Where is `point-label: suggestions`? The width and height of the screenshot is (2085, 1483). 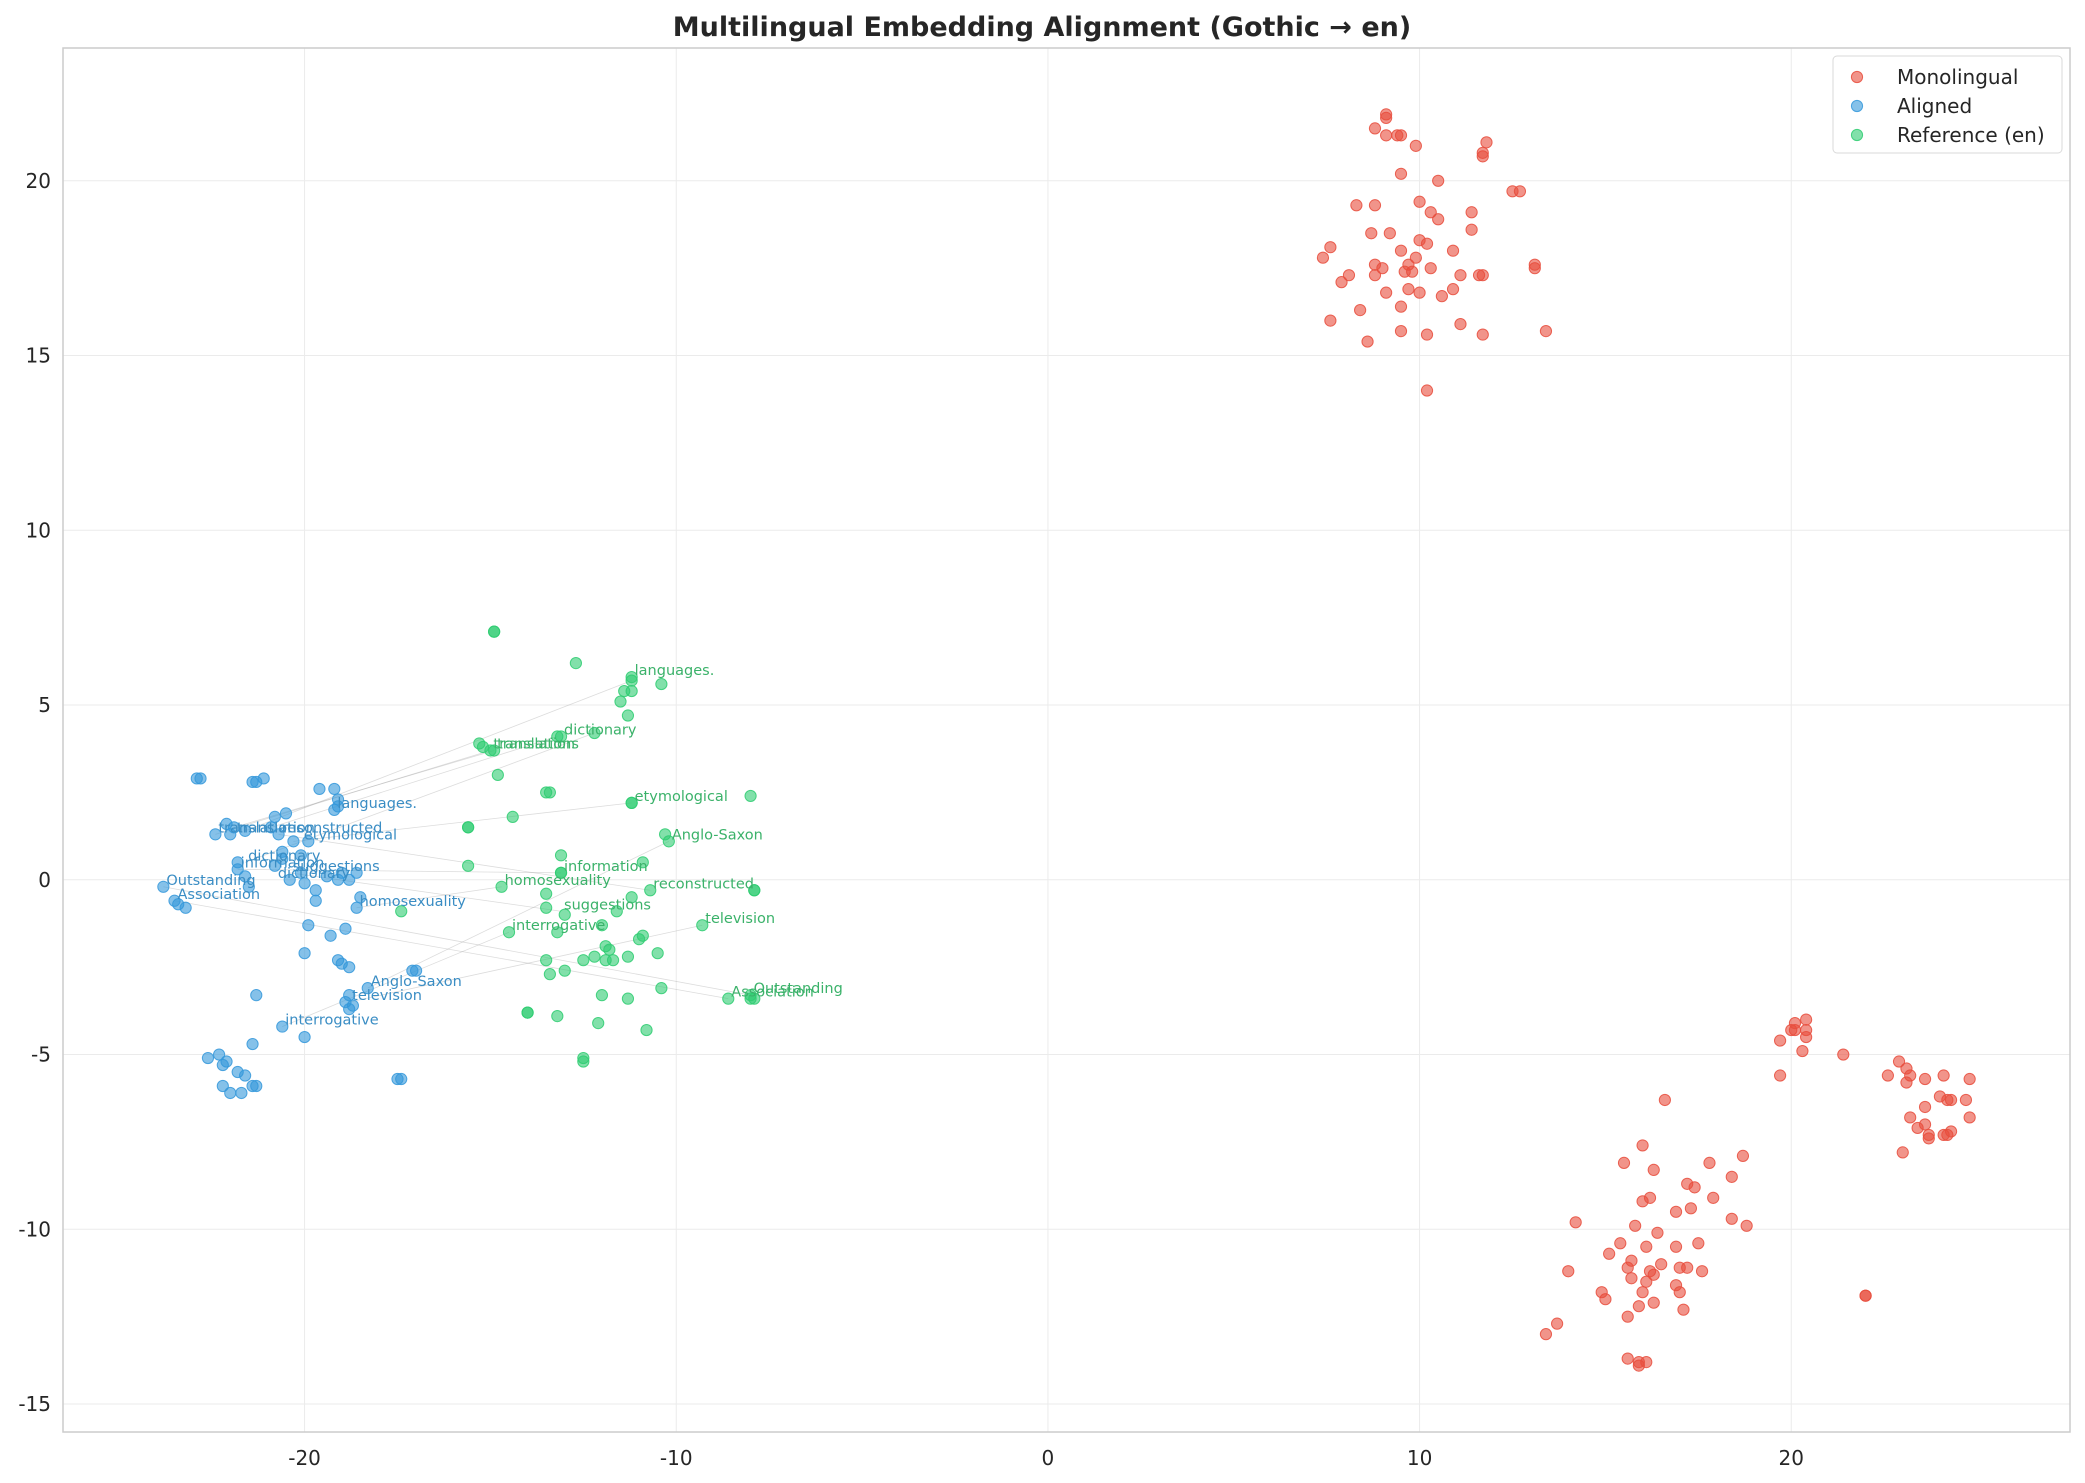 point-label: suggestions is located at coordinates (336, 867).